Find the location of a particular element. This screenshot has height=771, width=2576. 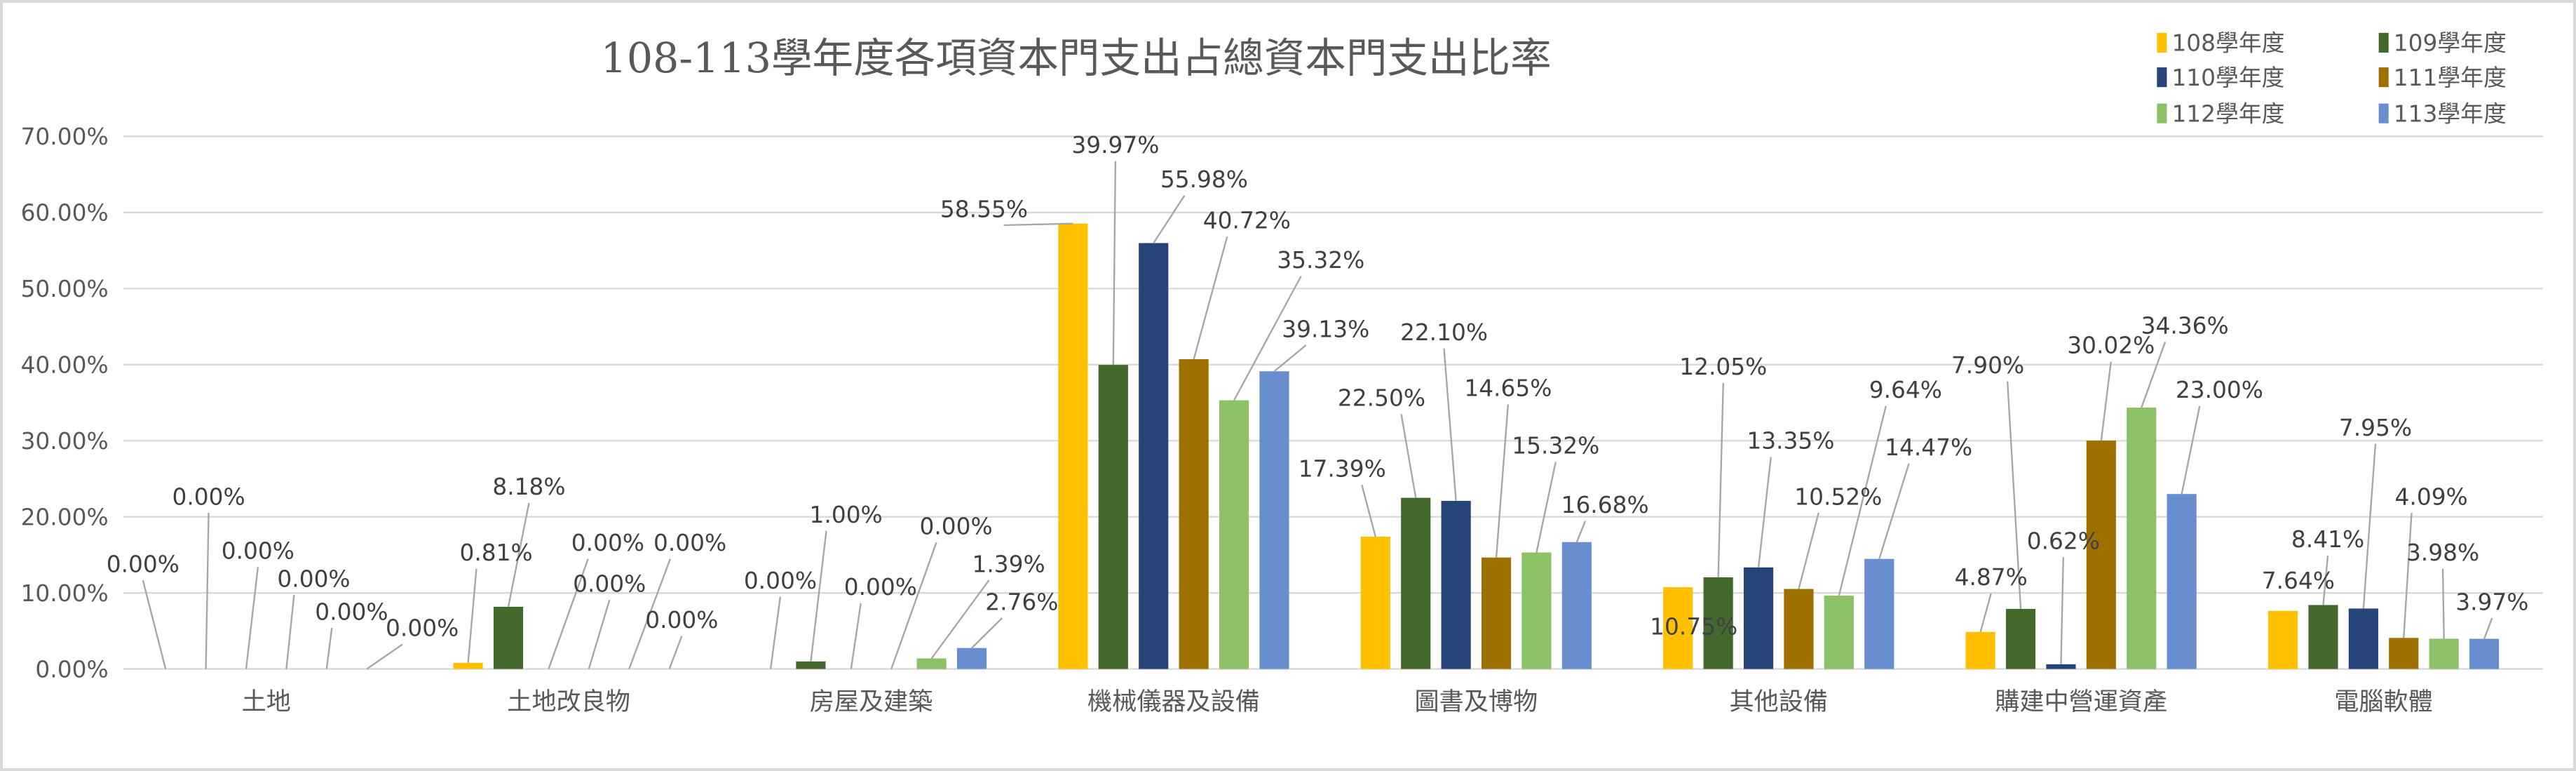

bar-110學年度-其他設備 is located at coordinates (1758, 618).